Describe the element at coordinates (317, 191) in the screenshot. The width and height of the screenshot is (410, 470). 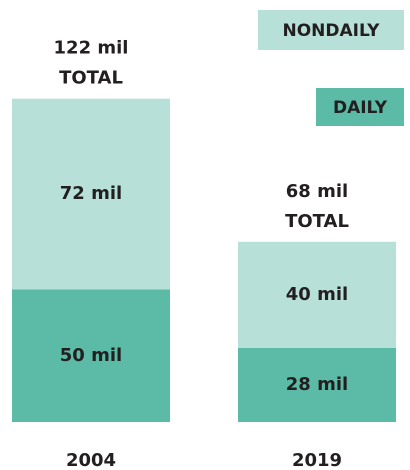
I see `total-label: 68 mil` at that location.